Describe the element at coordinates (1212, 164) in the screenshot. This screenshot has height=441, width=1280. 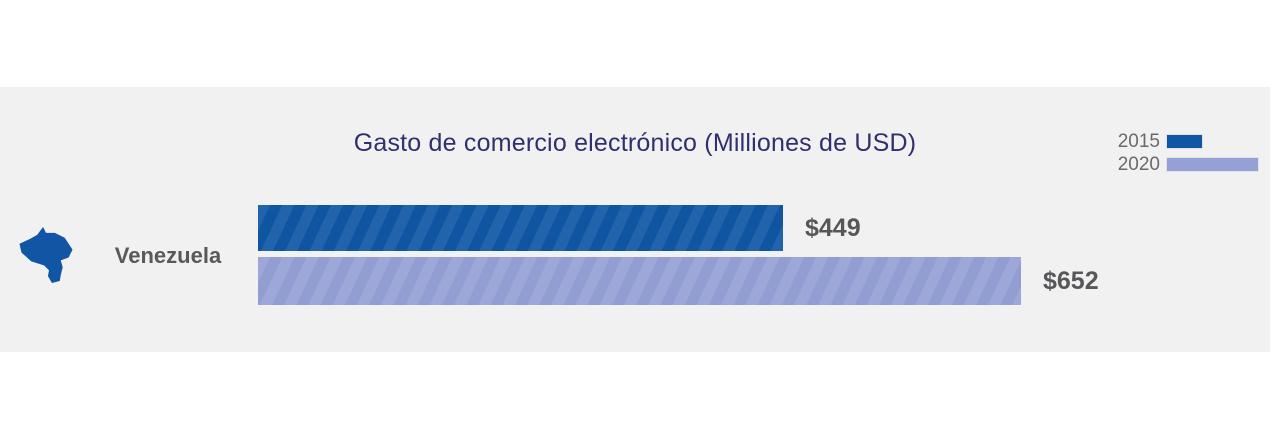
I see `legend-swatch-2020` at that location.